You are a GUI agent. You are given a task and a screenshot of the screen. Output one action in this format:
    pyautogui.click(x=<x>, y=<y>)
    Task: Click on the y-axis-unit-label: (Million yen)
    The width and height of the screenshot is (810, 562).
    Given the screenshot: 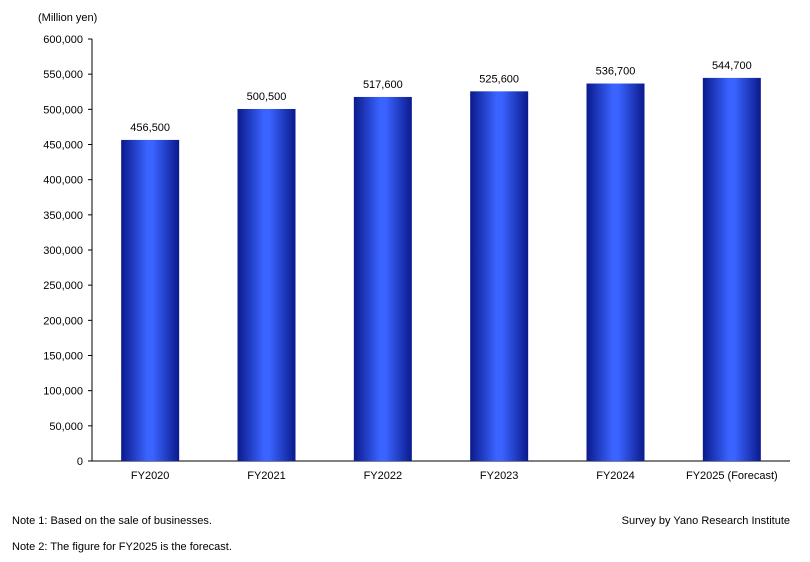 What is the action you would take?
    pyautogui.click(x=68, y=18)
    